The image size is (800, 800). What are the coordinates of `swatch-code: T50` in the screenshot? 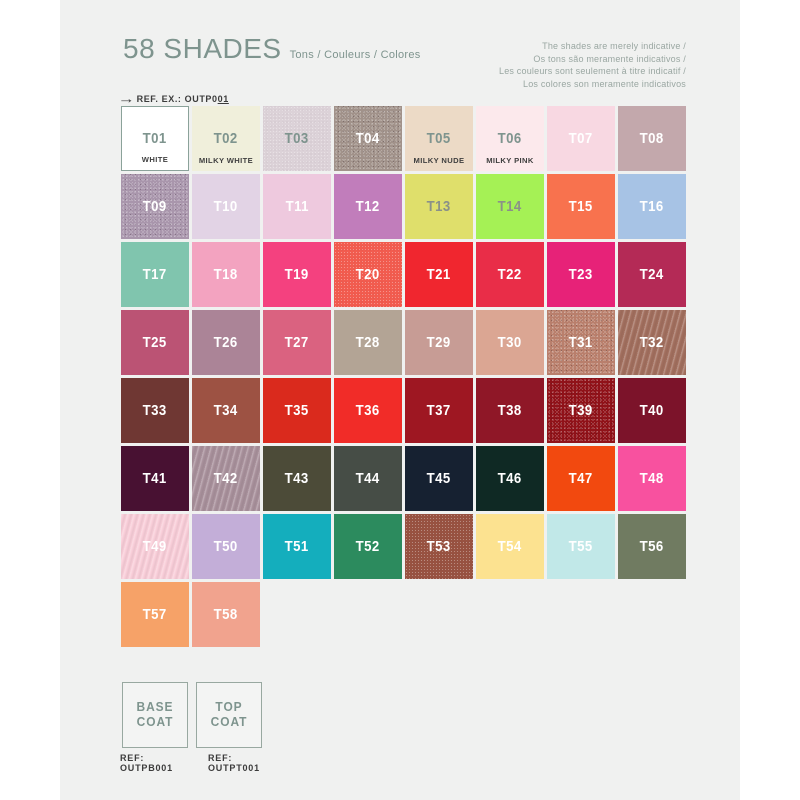 It's located at (226, 546).